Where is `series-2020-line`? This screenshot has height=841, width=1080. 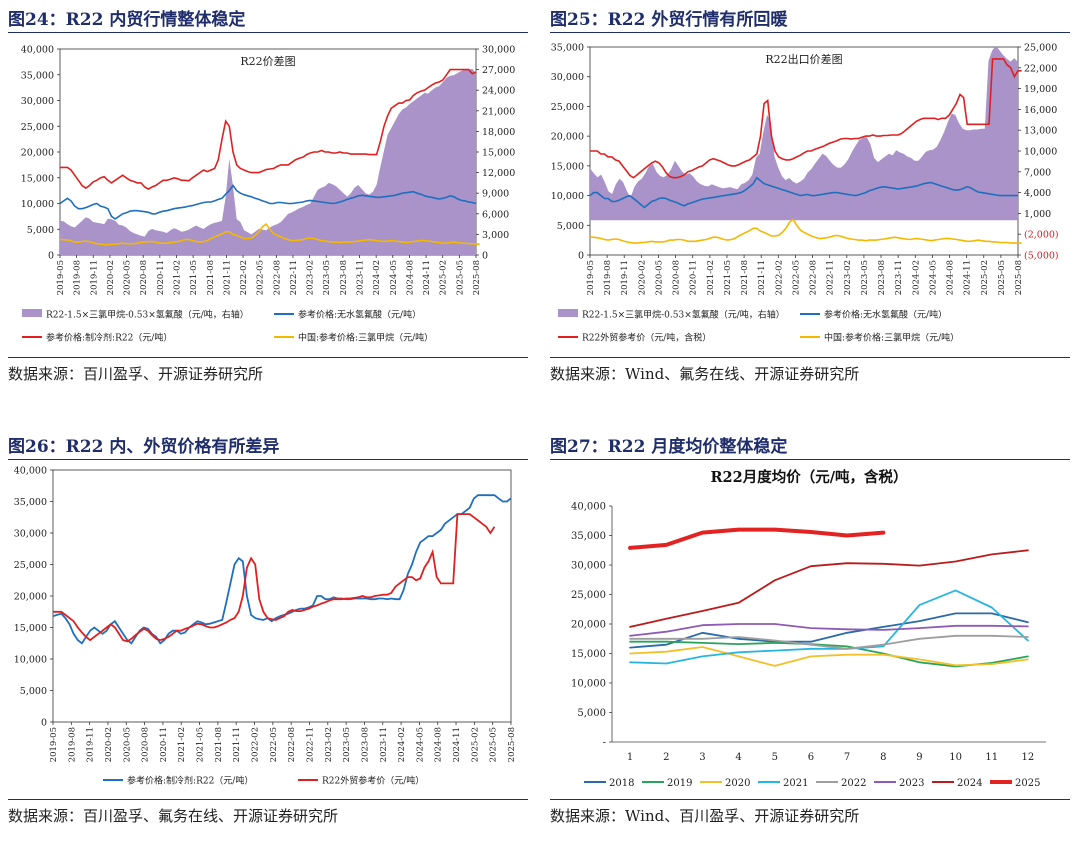
series-2020-line is located at coordinates (829, 656).